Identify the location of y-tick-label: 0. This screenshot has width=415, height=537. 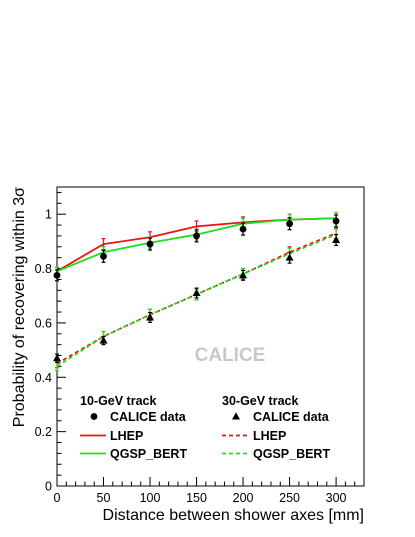
(48, 487).